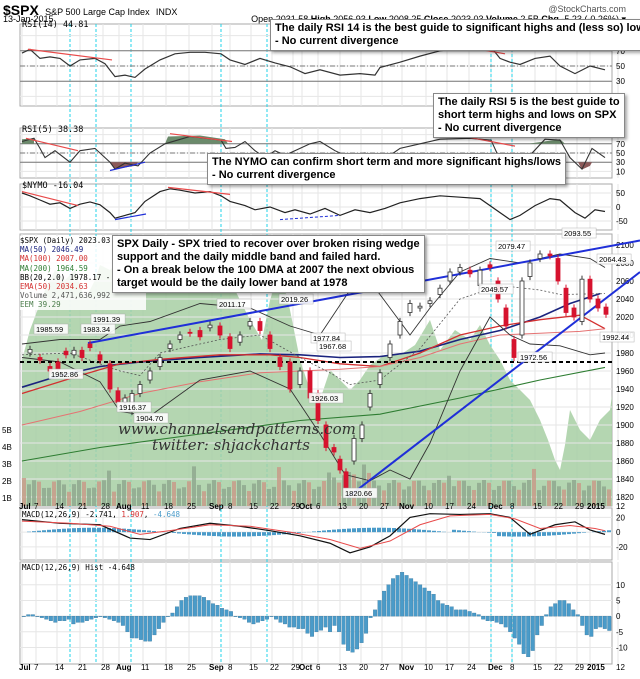 This screenshot has height=679, width=640. Describe the element at coordinates (64, 374) in the screenshot. I see `svg-text: 1952.86` at that location.